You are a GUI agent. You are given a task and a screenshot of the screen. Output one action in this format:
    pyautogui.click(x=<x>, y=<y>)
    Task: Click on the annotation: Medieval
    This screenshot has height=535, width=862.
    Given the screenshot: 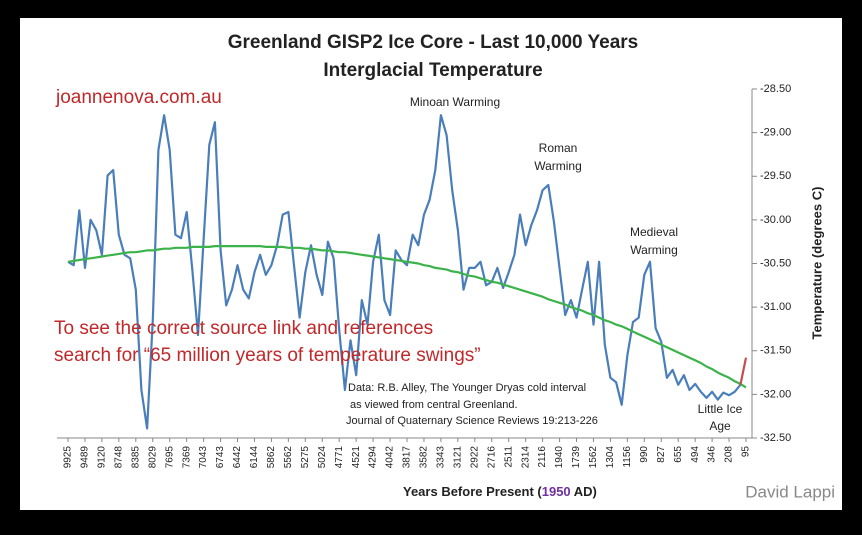 What is the action you would take?
    pyautogui.click(x=654, y=232)
    